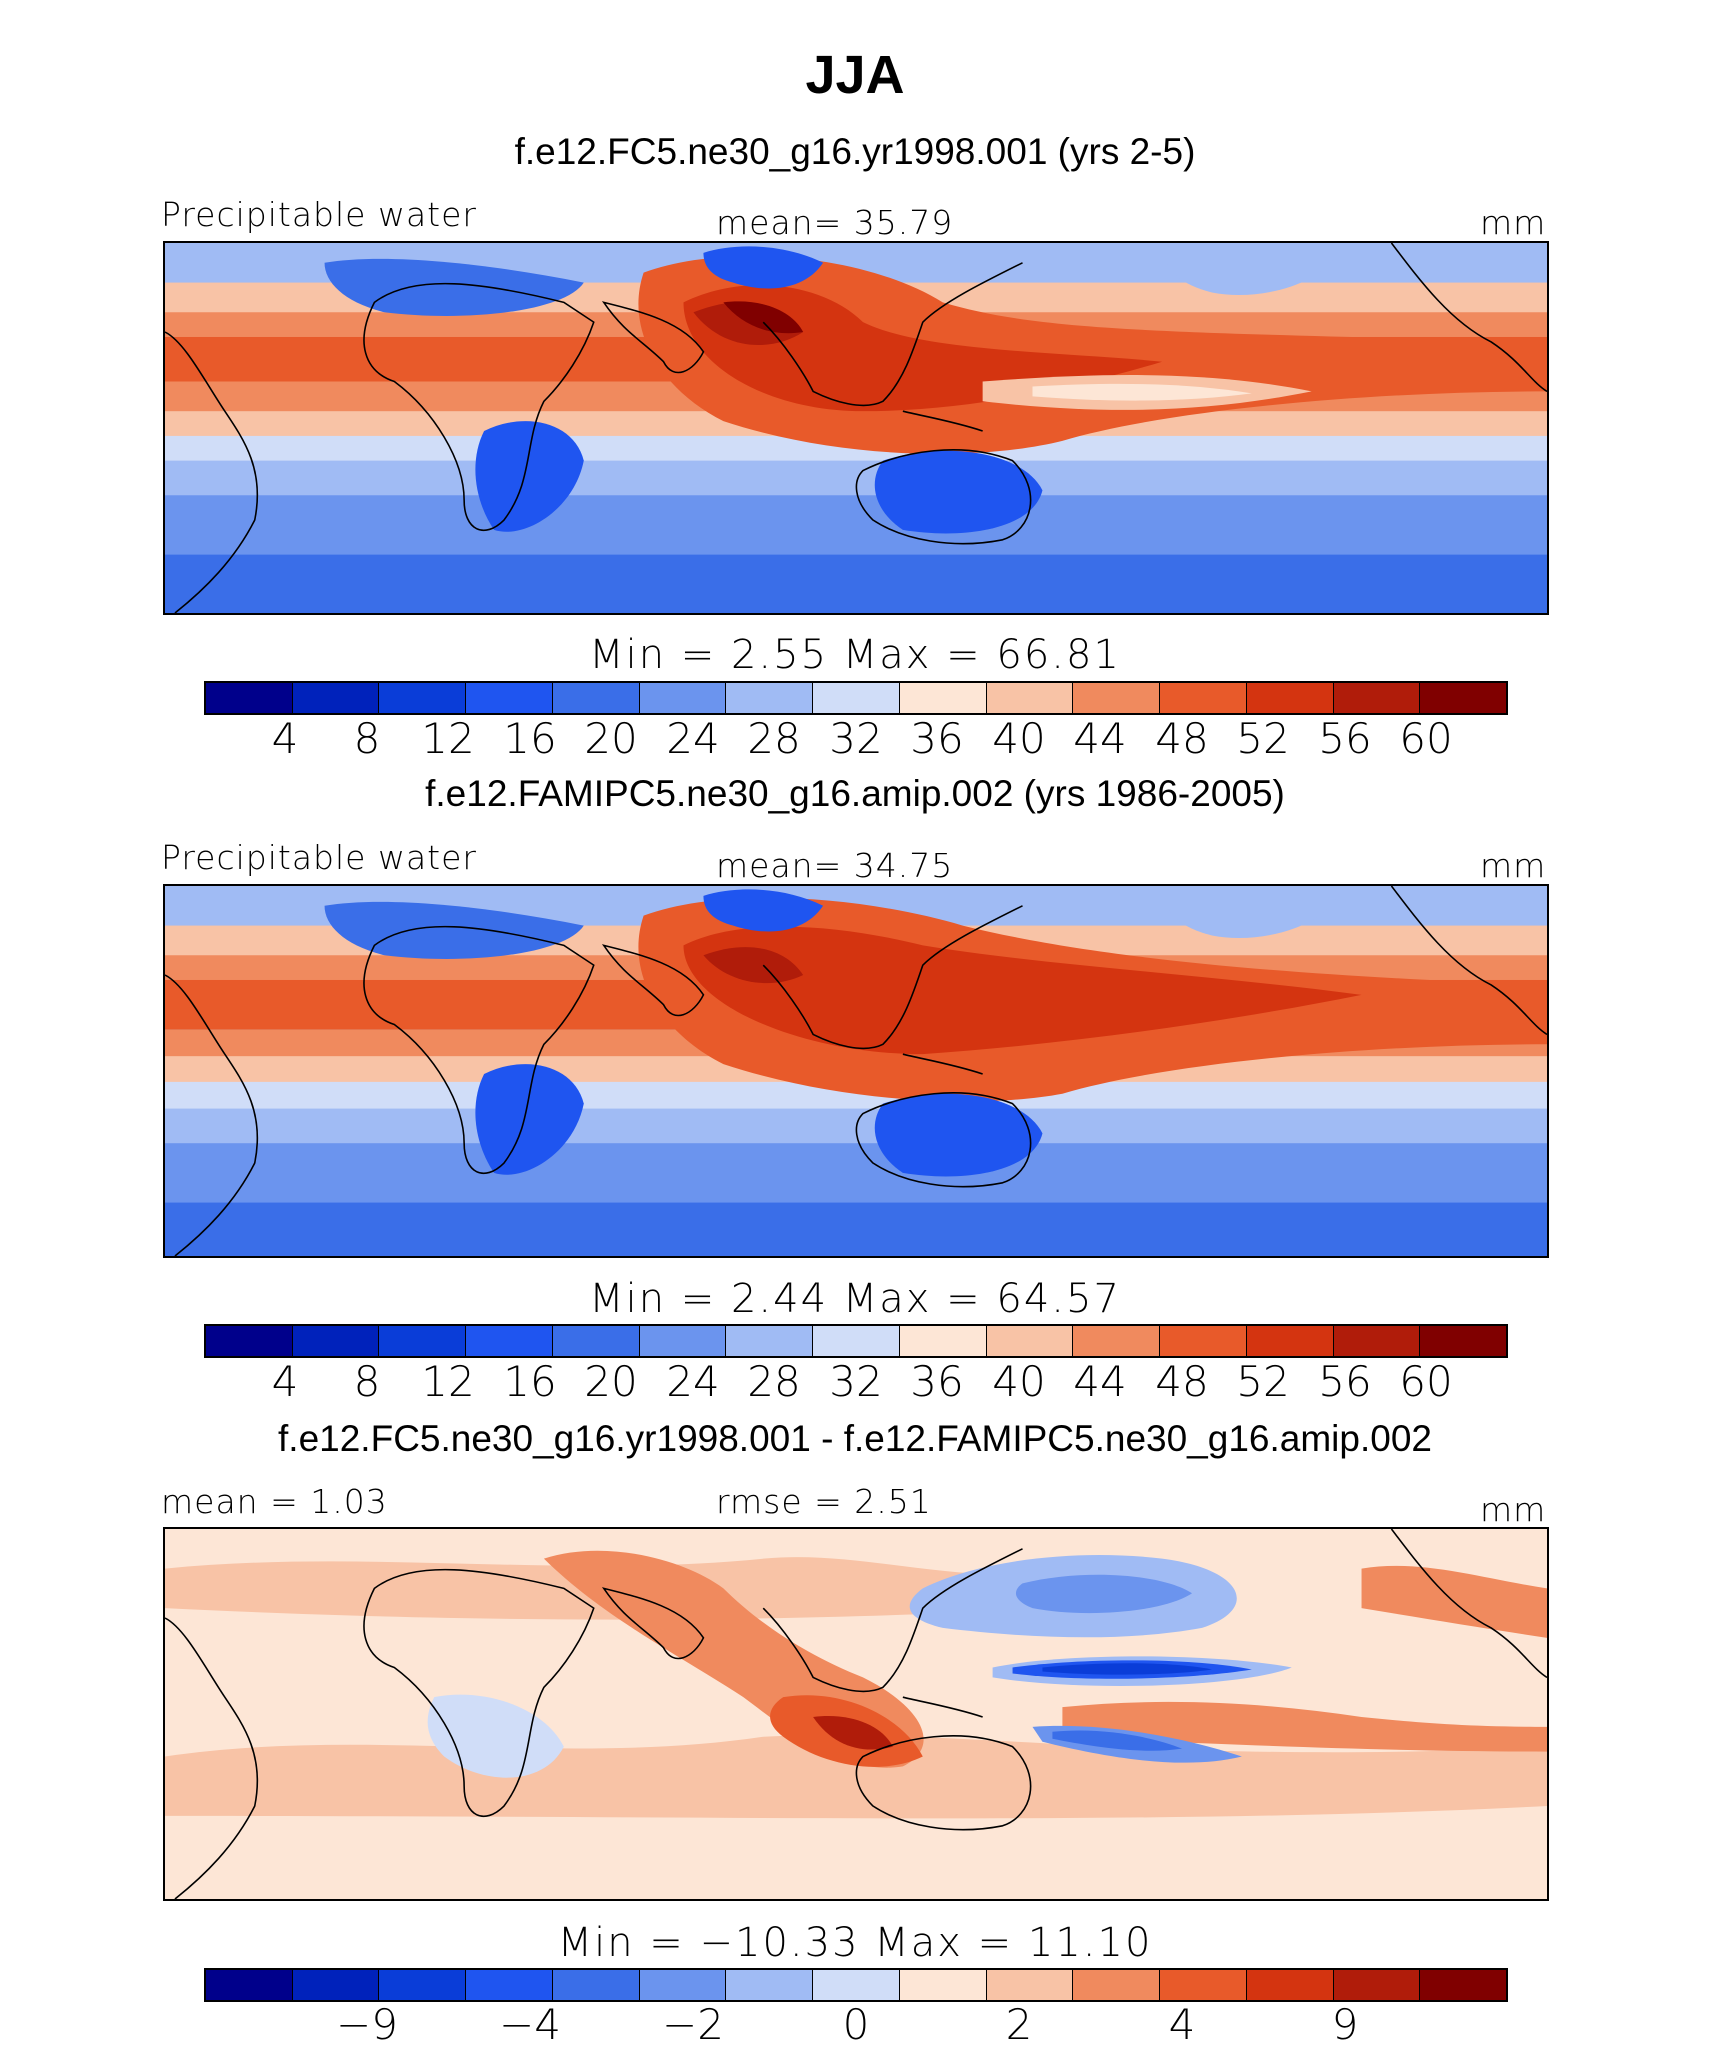 The height and width of the screenshot is (2049, 1710). I want to click on panel-2-colorbar, so click(856, 1341).